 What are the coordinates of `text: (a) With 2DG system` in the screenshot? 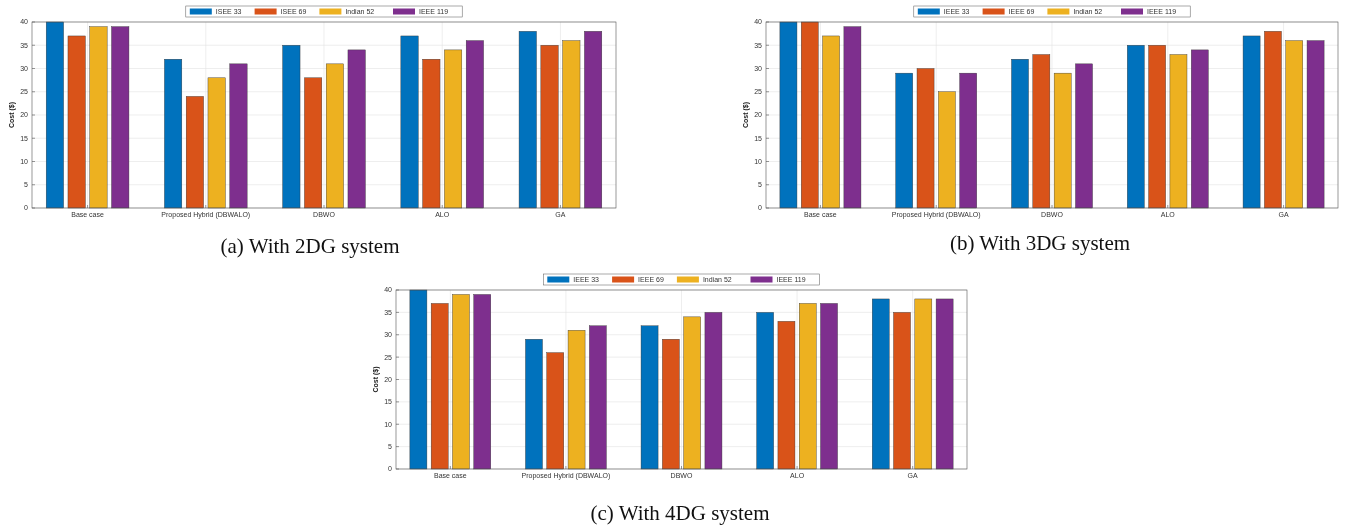 It's located at (310, 246).